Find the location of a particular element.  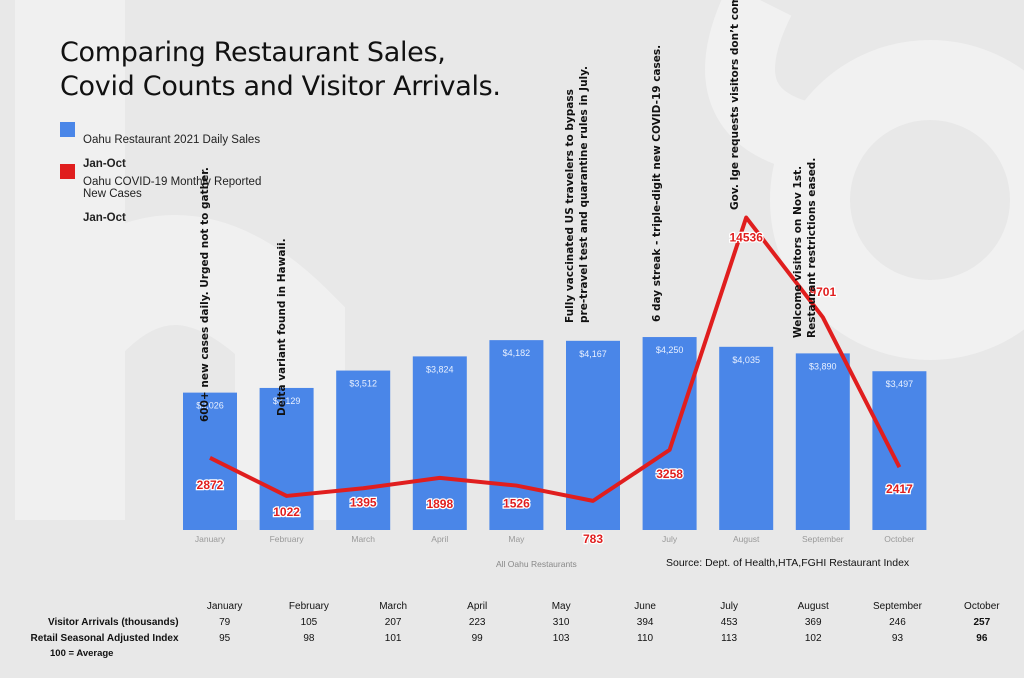

covid-value-label: 2872 is located at coordinates (210, 485).